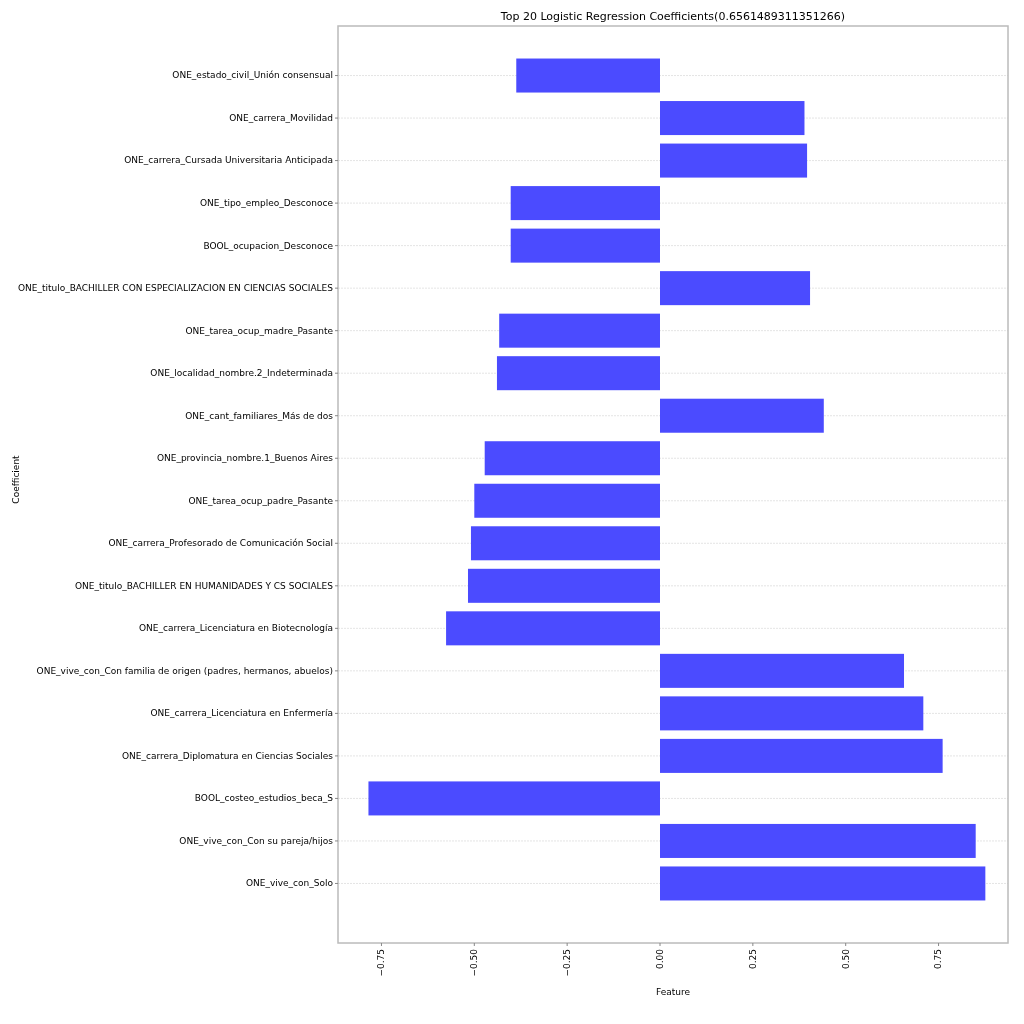 This screenshot has height=1024, width=1024. I want to click on y-tick-label: ONE_vive_con_Con familia de origen (padres, hermanos, abuelos), so click(184, 670).